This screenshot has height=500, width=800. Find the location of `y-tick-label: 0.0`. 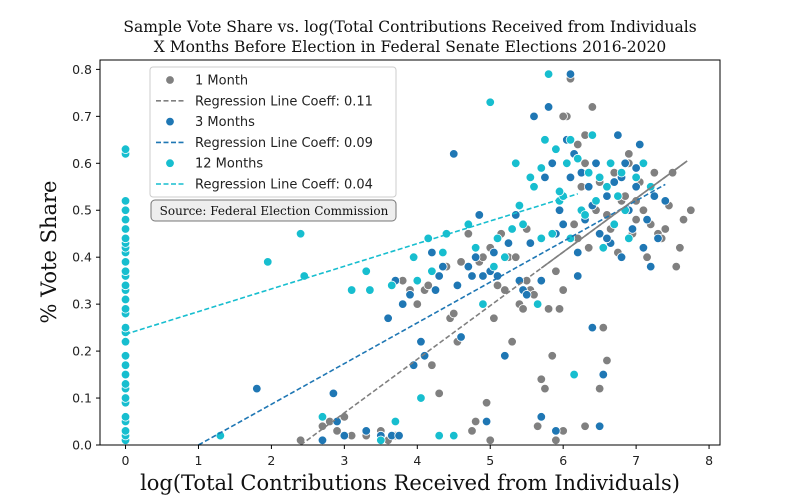

y-tick-label: 0.0 is located at coordinates (82, 445).